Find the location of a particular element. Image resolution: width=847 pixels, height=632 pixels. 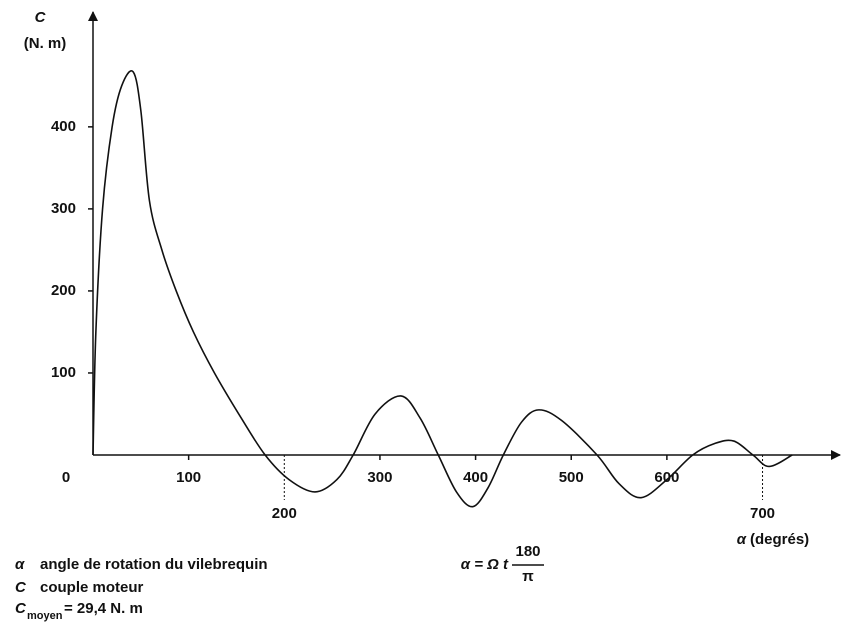

note-numerator: 180 is located at coordinates (527, 551).